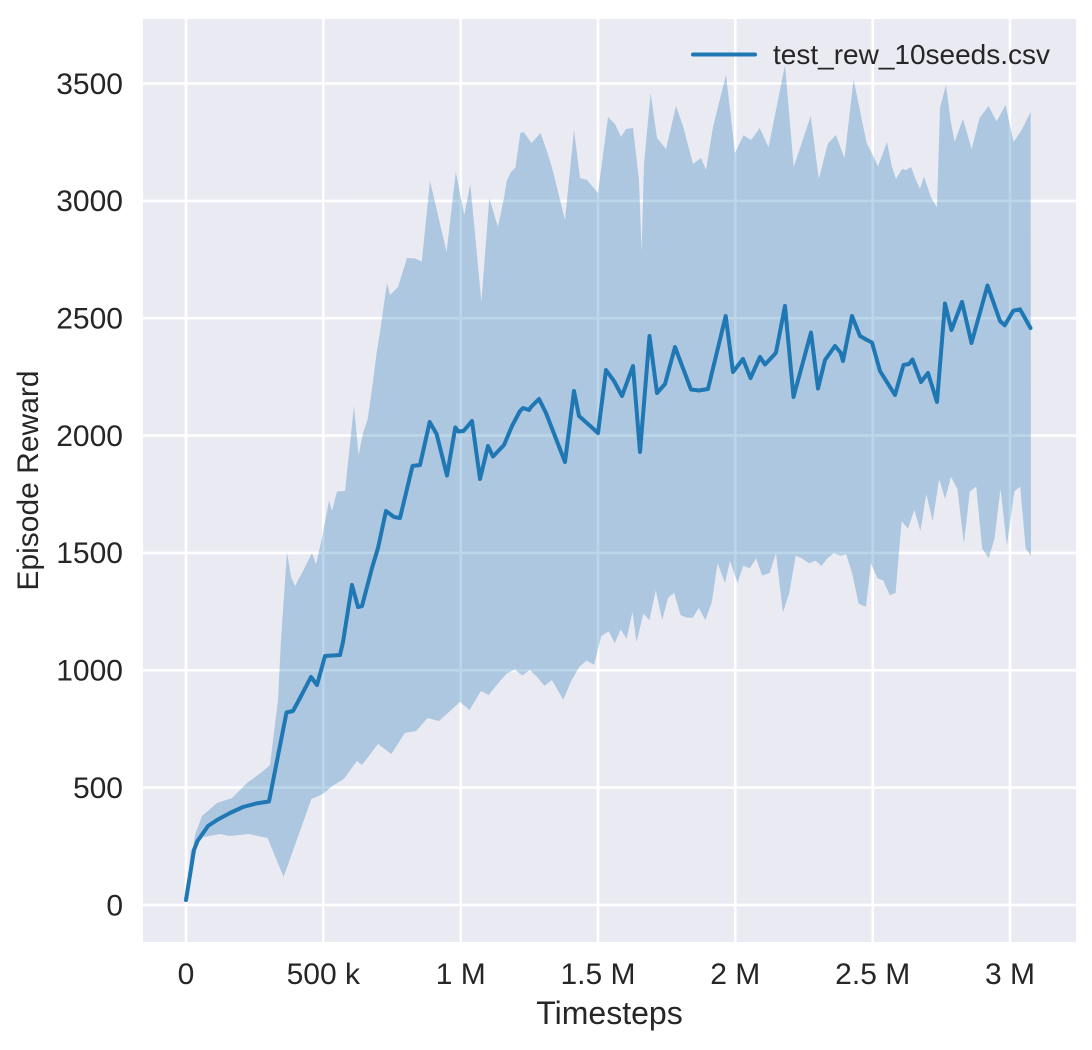 The width and height of the screenshot is (1092, 1050). I want to click on svg-text: 1000, so click(89, 671).